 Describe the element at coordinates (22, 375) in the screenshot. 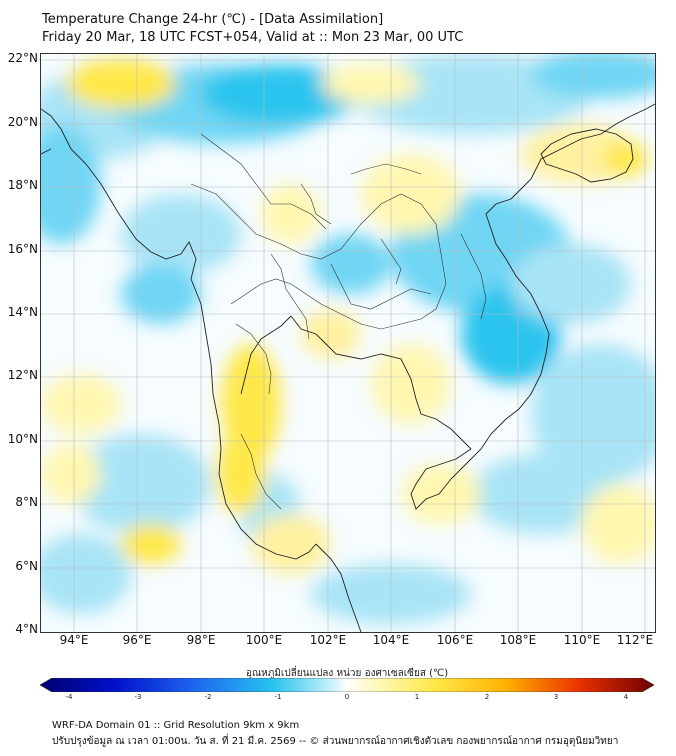

I see `lat-label: 12°N` at that location.